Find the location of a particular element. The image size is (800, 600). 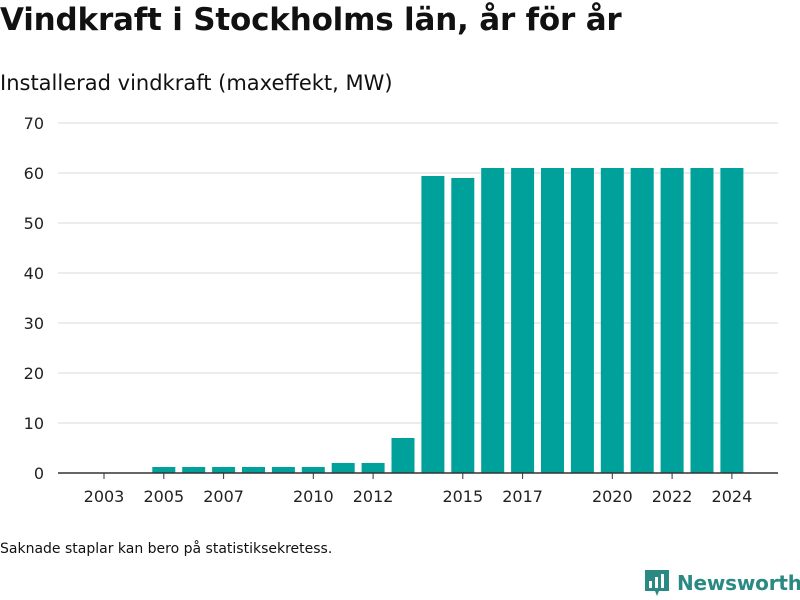

x-tick-label-2010: 2010 is located at coordinates (313, 496).